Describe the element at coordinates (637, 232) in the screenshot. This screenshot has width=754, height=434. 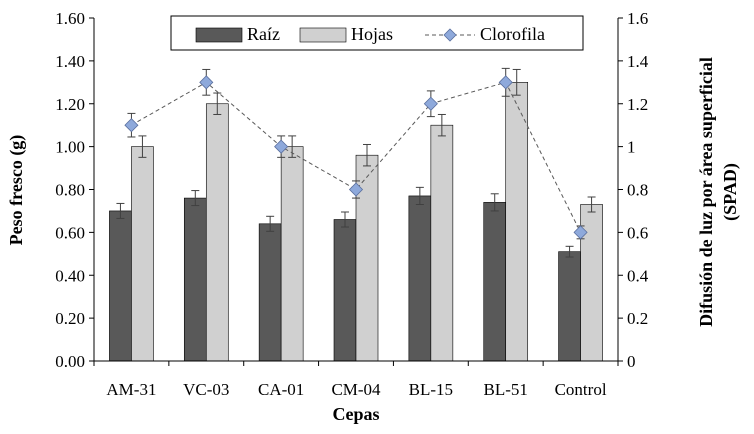
I see `right-y-tick-label: 0.6` at that location.